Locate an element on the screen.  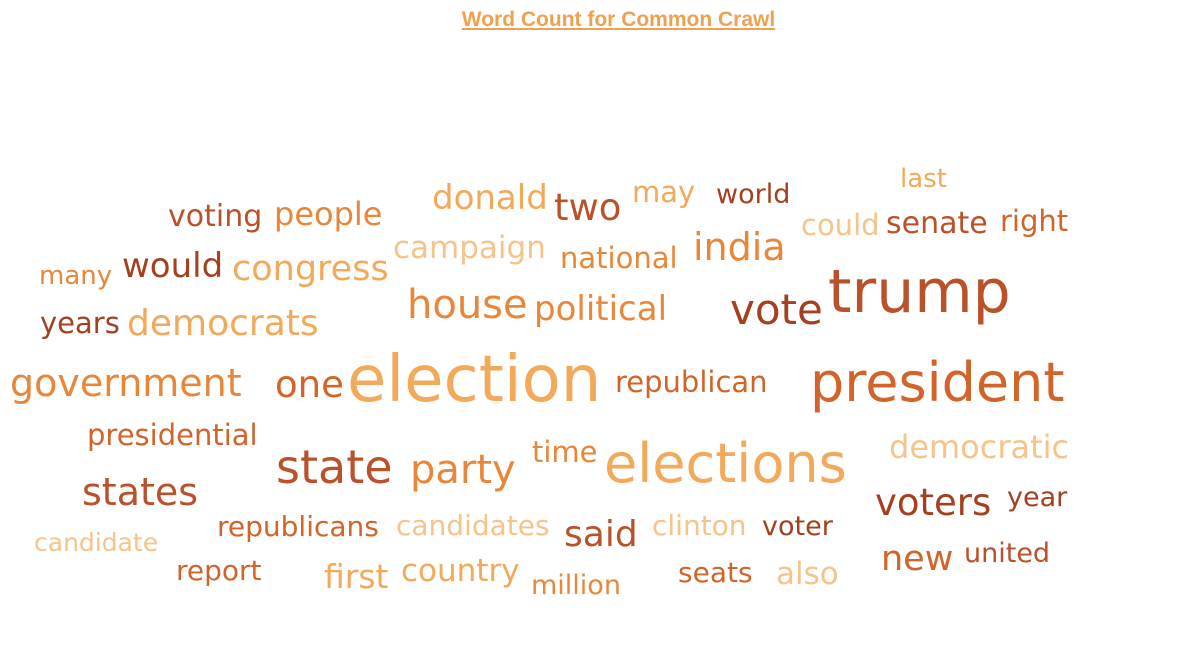
word-year: year is located at coordinates (1037, 497).